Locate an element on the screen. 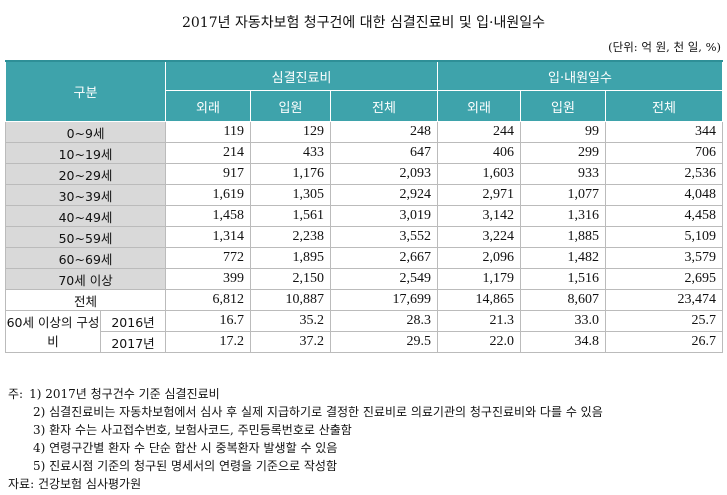  table-row: 20~29세 917 1,176 2,093 1,603 933 2,536 is located at coordinates (364, 174).